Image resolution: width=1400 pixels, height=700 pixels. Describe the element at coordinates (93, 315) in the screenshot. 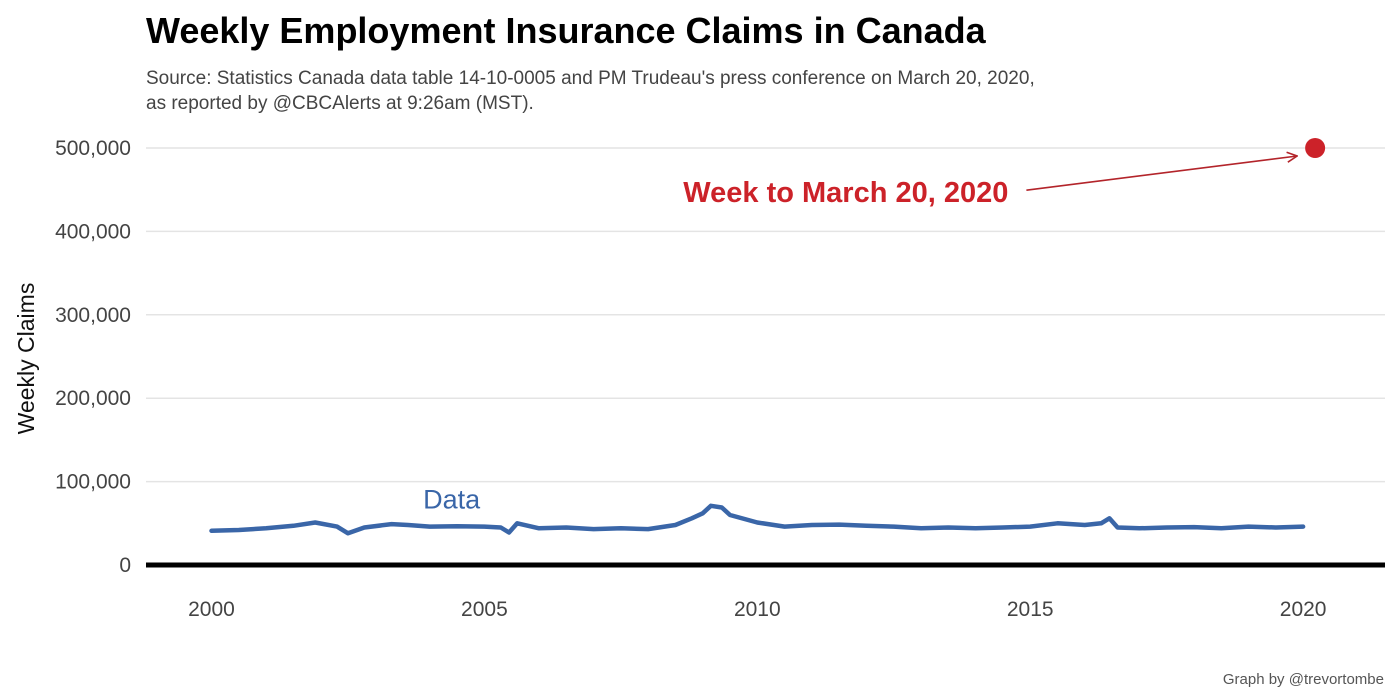

I see `y-tick-label: 300,000` at that location.